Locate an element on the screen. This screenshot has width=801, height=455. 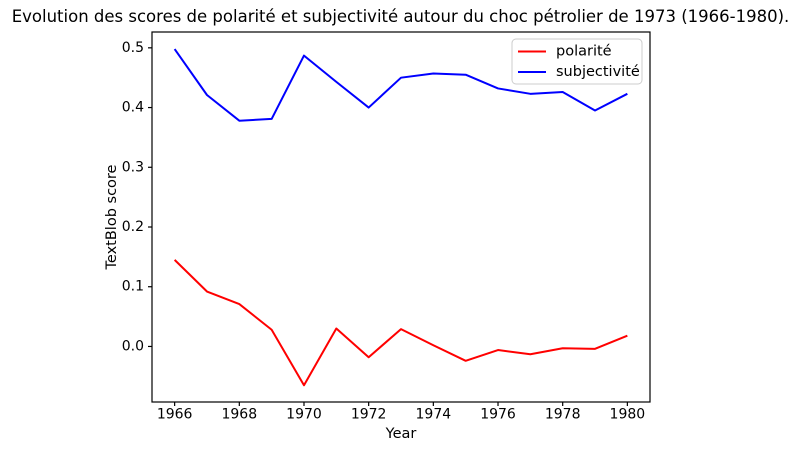
x-tick-label: 1966 is located at coordinates (175, 415).